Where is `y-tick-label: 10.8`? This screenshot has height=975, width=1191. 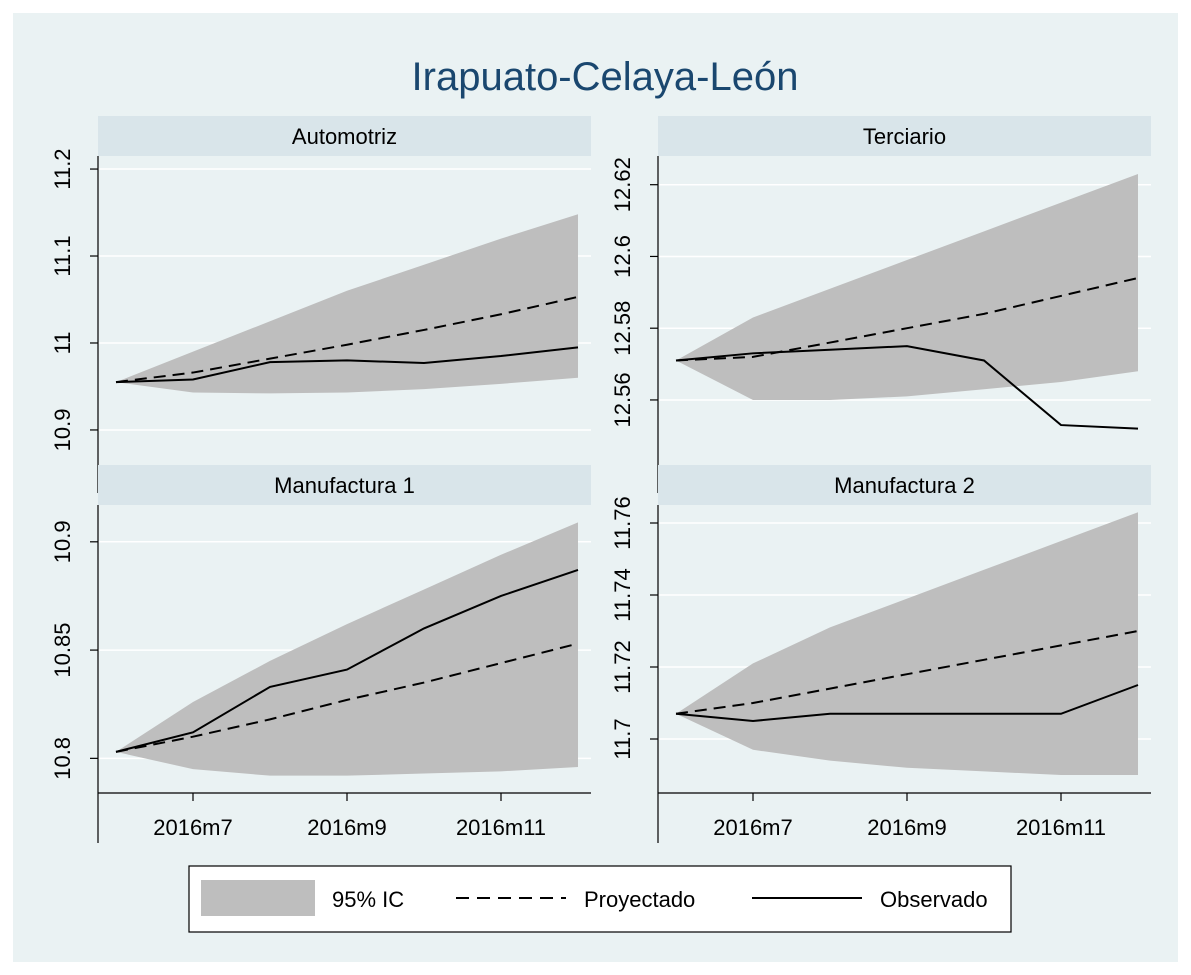 y-tick-label: 10.8 is located at coordinates (62, 758).